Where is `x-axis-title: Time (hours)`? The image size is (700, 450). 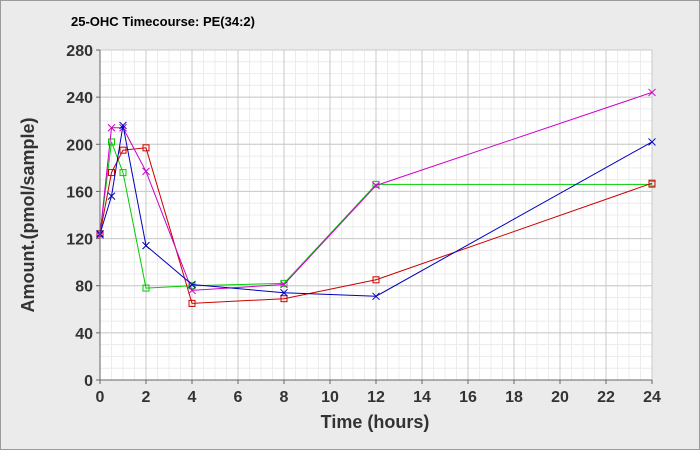 x-axis-title: Time (hours) is located at coordinates (375, 422).